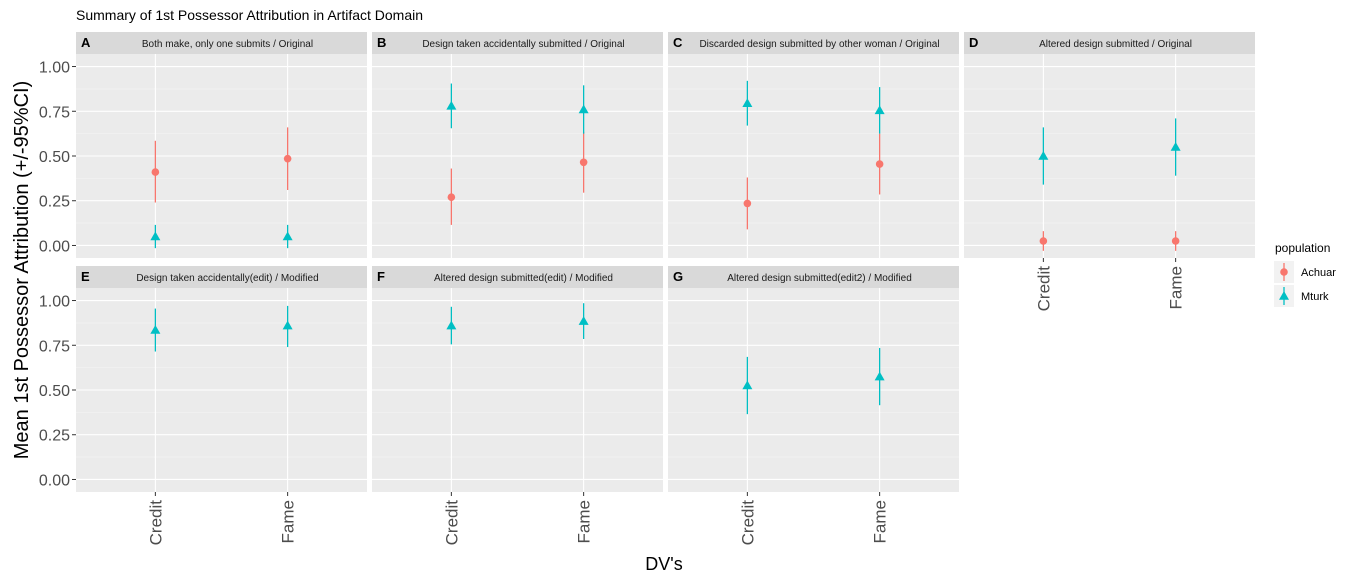  Describe the element at coordinates (86, 42) in the screenshot. I see `facet-letter: A` at that location.